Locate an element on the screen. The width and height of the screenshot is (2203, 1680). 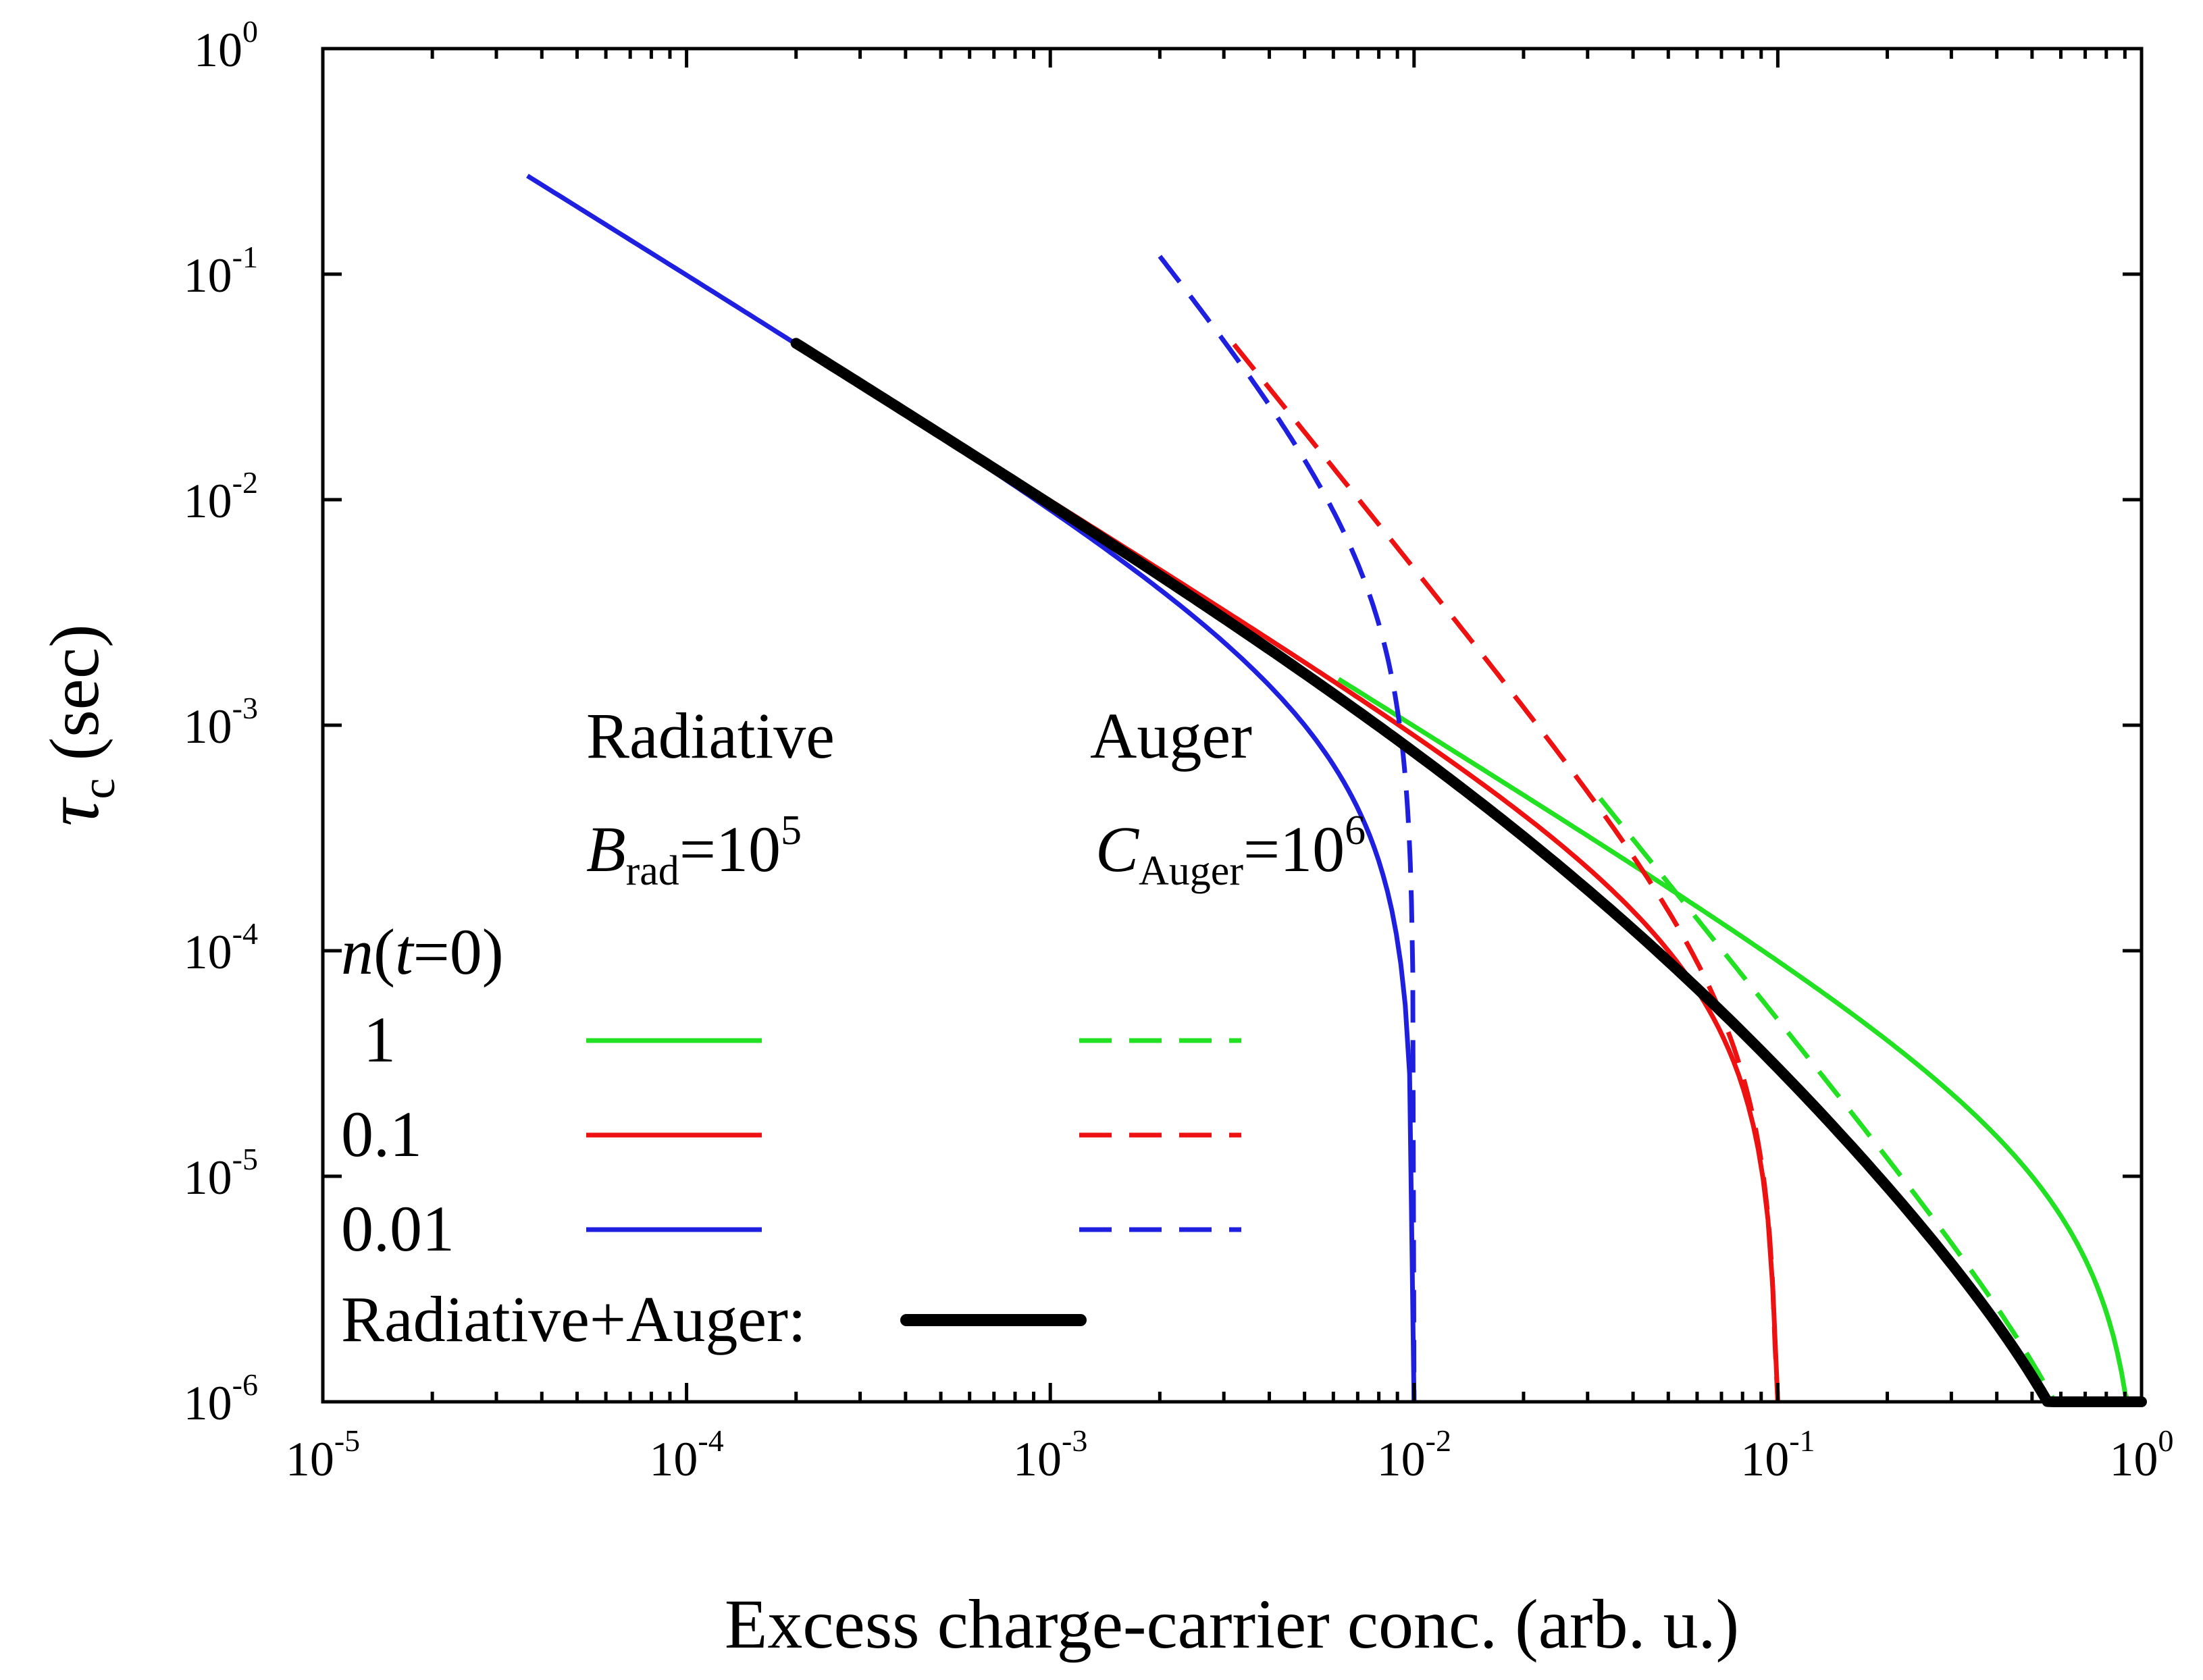
legend-radiative-param: Brad=105 is located at coordinates (694, 851).